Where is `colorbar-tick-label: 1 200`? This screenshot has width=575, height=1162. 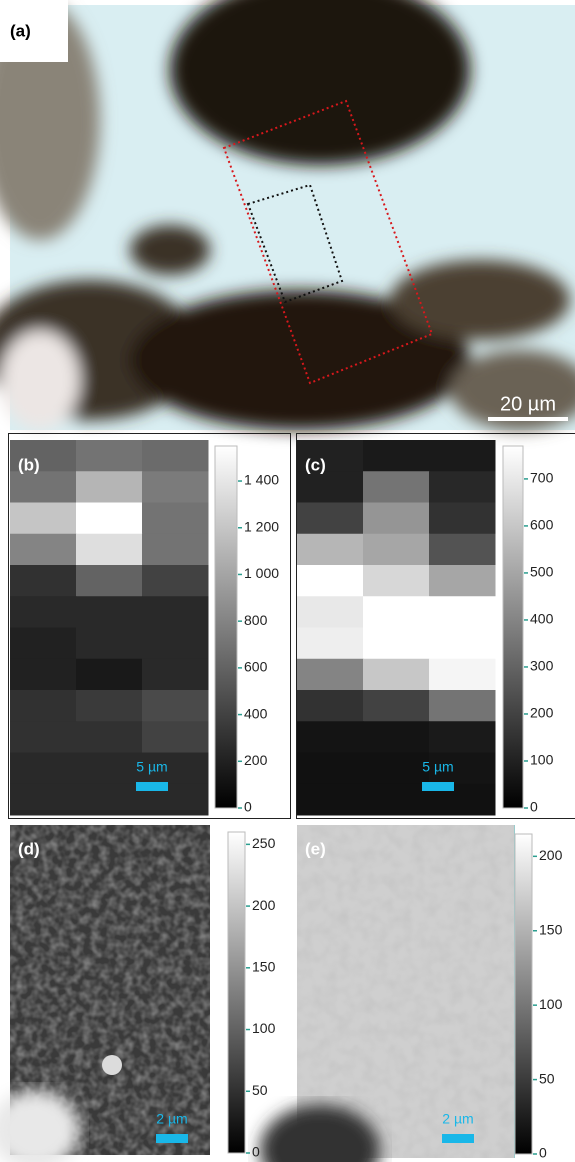
colorbar-tick-label: 1 200 is located at coordinates (261, 526).